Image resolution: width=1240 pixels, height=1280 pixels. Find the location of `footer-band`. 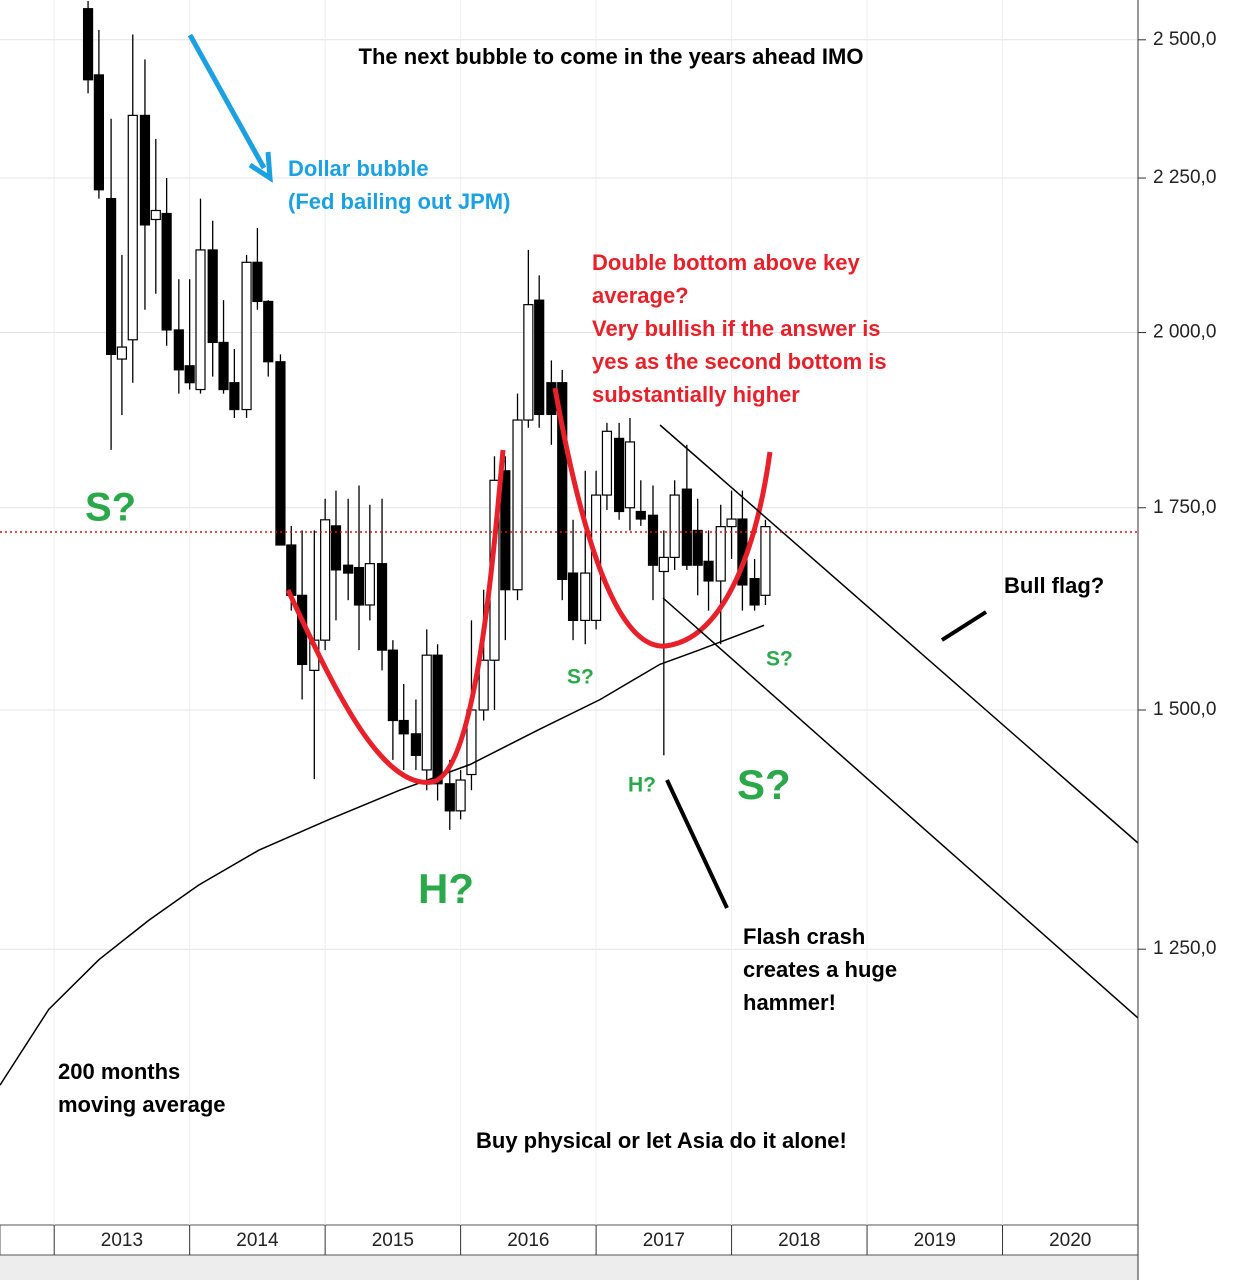

footer-band is located at coordinates (569, 1267).